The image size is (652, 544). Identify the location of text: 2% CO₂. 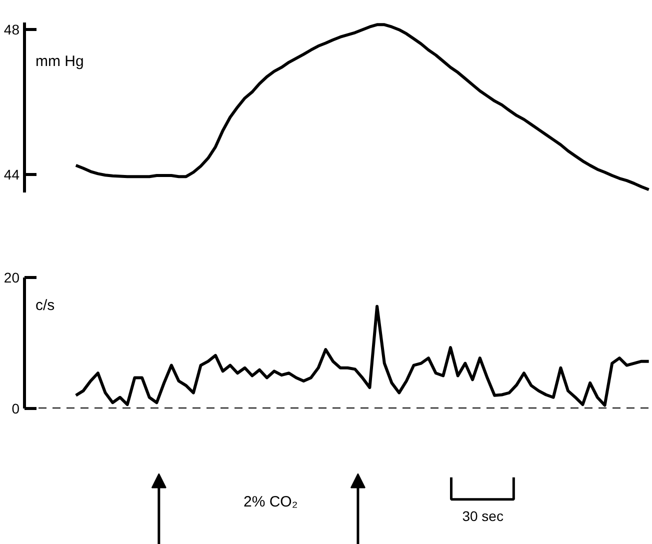
(270, 501).